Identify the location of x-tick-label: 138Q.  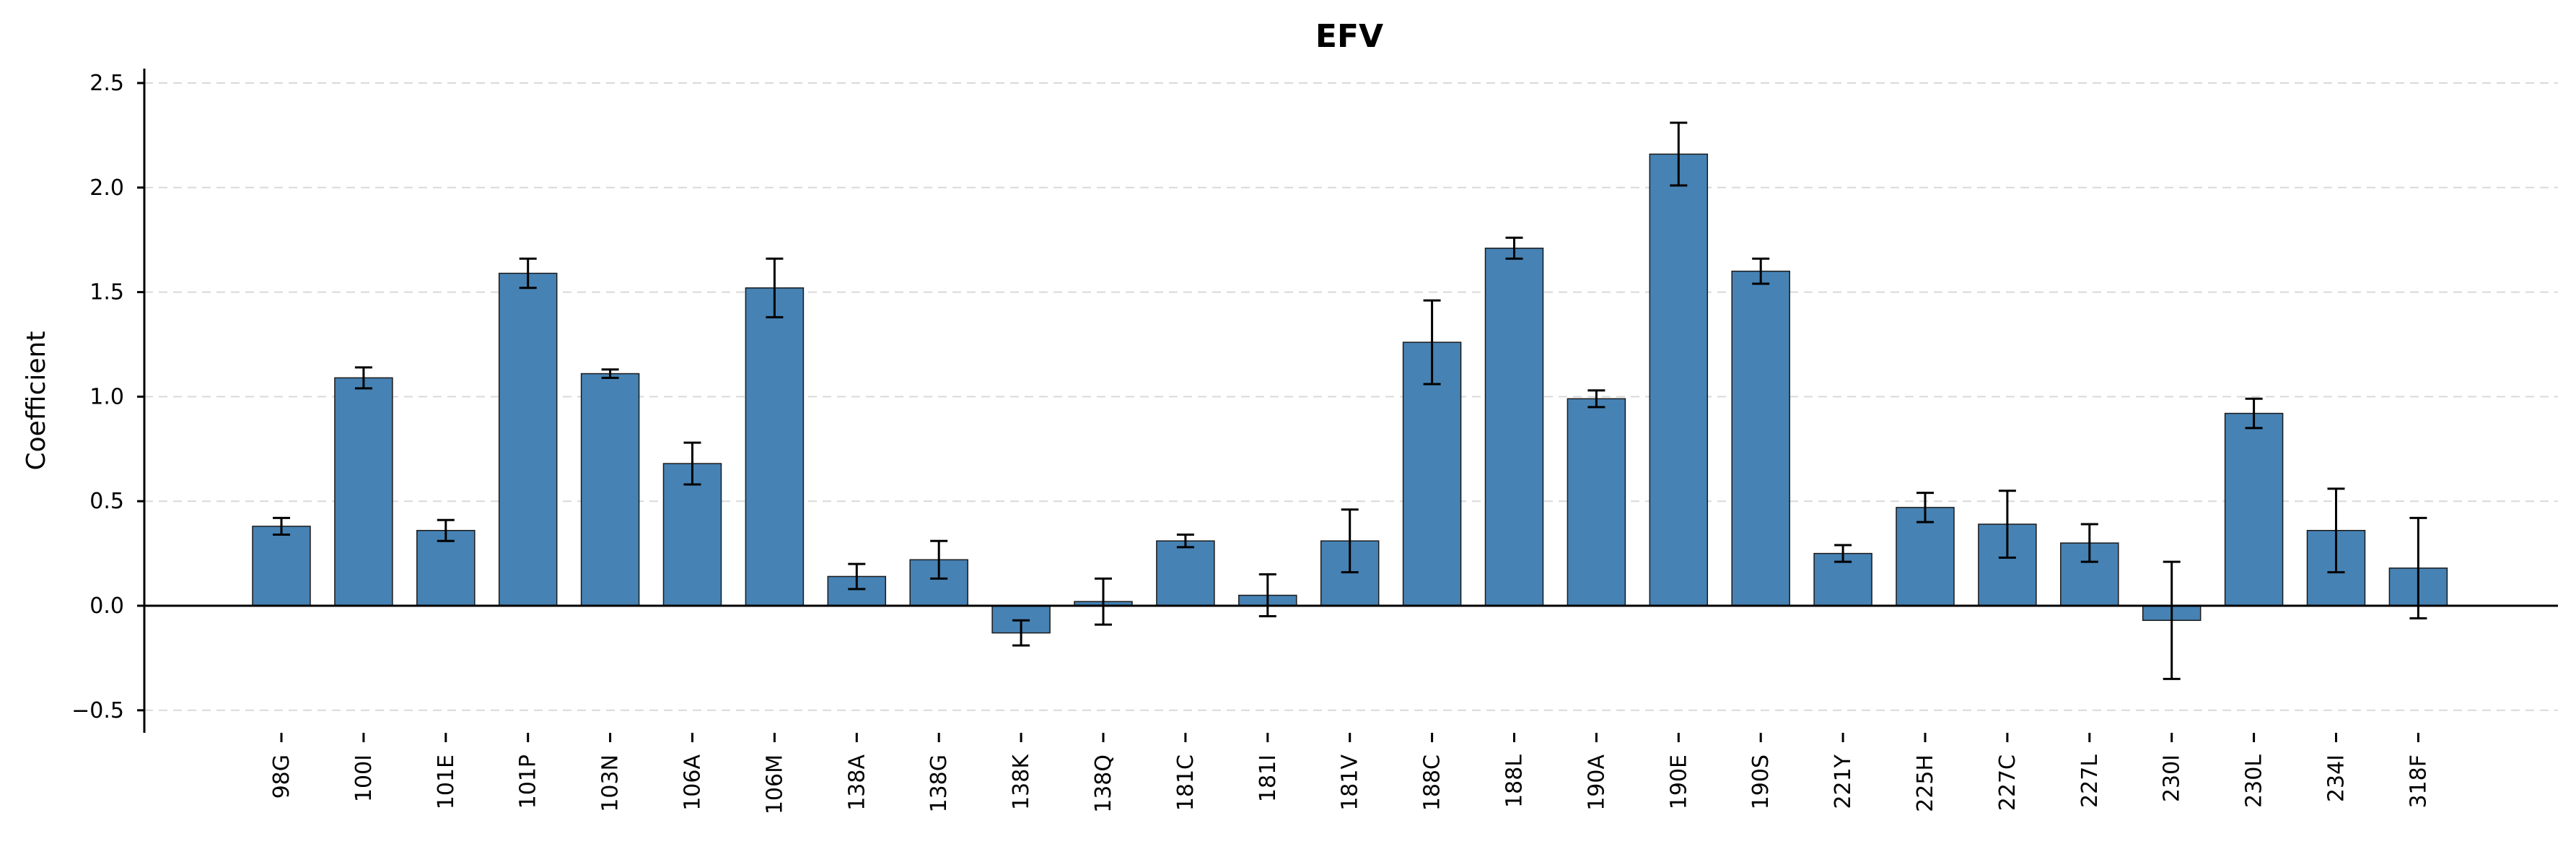
(1103, 783).